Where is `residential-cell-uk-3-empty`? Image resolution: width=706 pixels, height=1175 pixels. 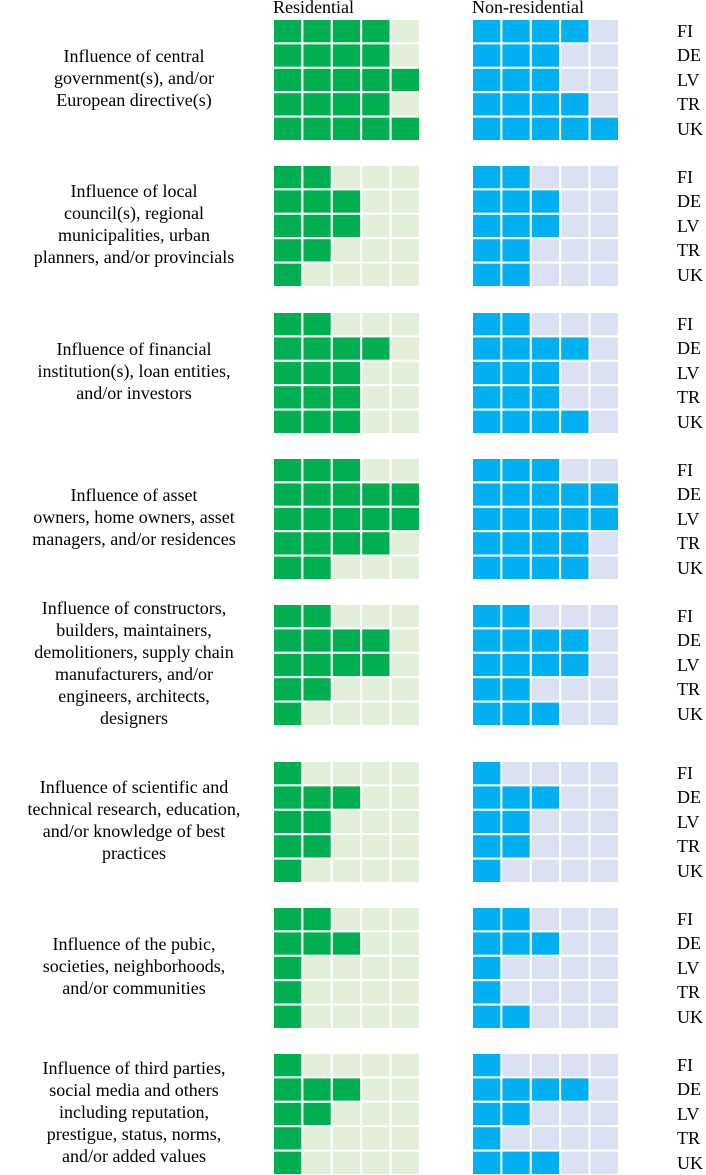
residential-cell-uk-3-empty is located at coordinates (346, 275).